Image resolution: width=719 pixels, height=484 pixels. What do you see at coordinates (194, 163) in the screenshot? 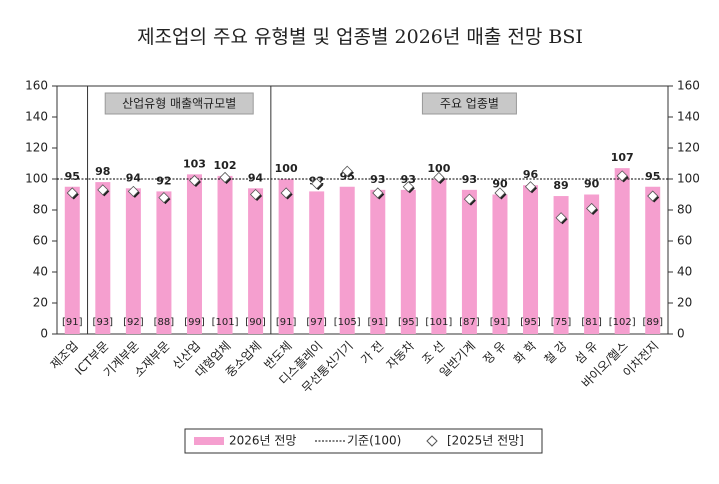
I see `bar-value-label: 103` at bounding box center [194, 163].